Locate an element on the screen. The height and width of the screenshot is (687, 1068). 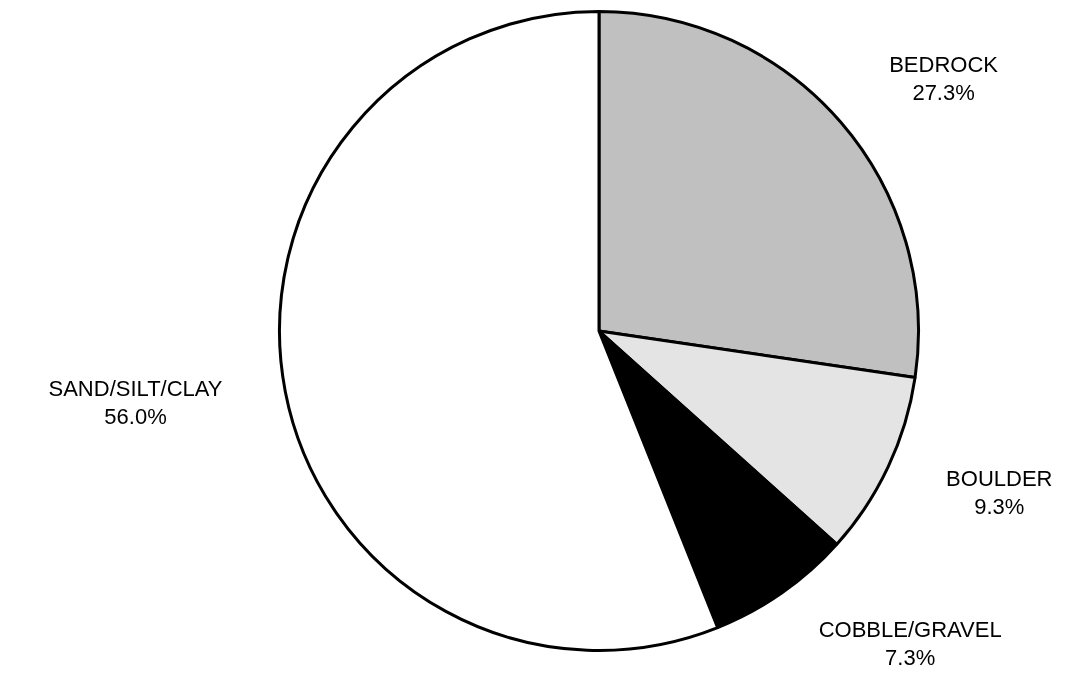
data-label: 27.3% is located at coordinates (943, 93).